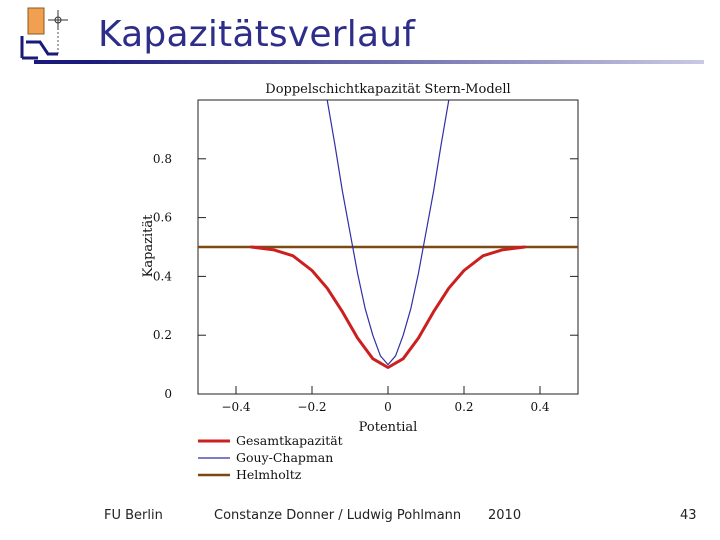 Image resolution: width=720 pixels, height=540 pixels. What do you see at coordinates (311, 407) in the screenshot?
I see `x-tick-label: −0.2` at bounding box center [311, 407].